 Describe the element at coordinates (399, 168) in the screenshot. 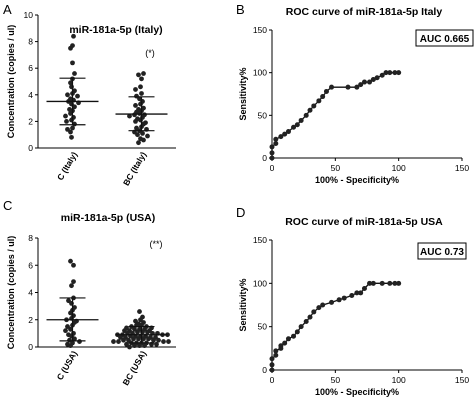

I see `chart-b-x-tick-label: 100` at that location.